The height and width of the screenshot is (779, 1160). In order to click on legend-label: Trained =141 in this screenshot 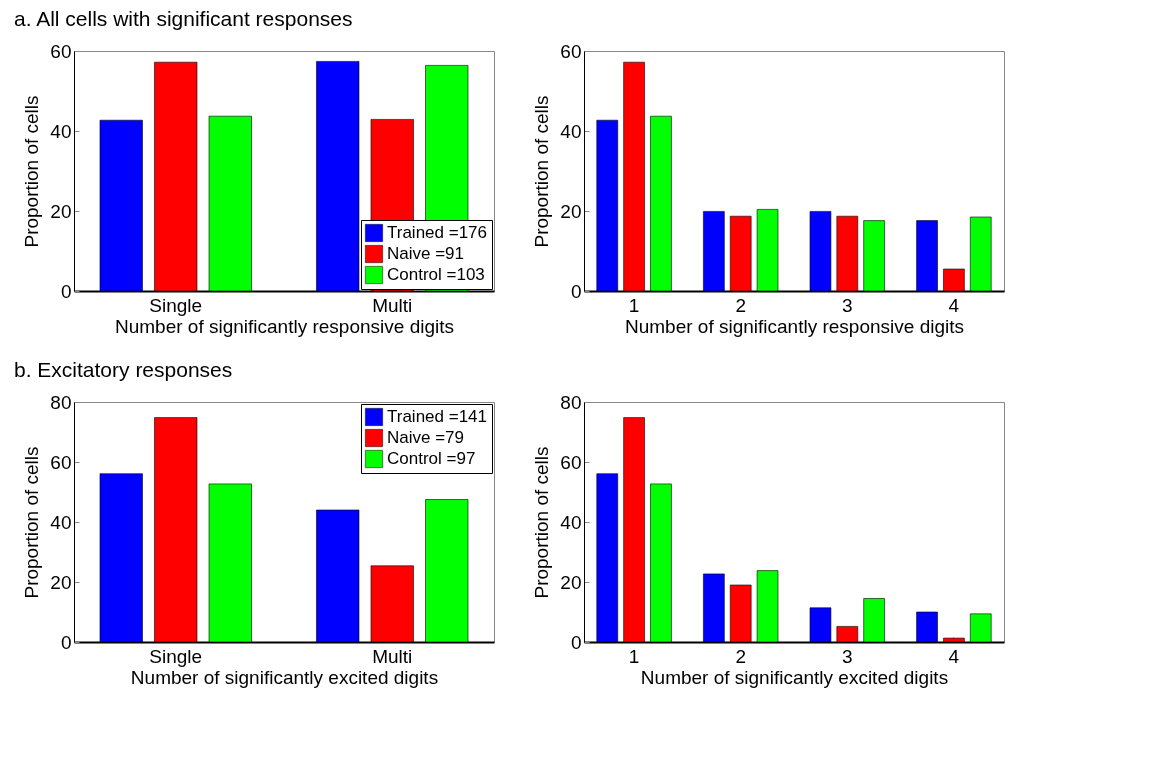, I will do `click(437, 416)`.